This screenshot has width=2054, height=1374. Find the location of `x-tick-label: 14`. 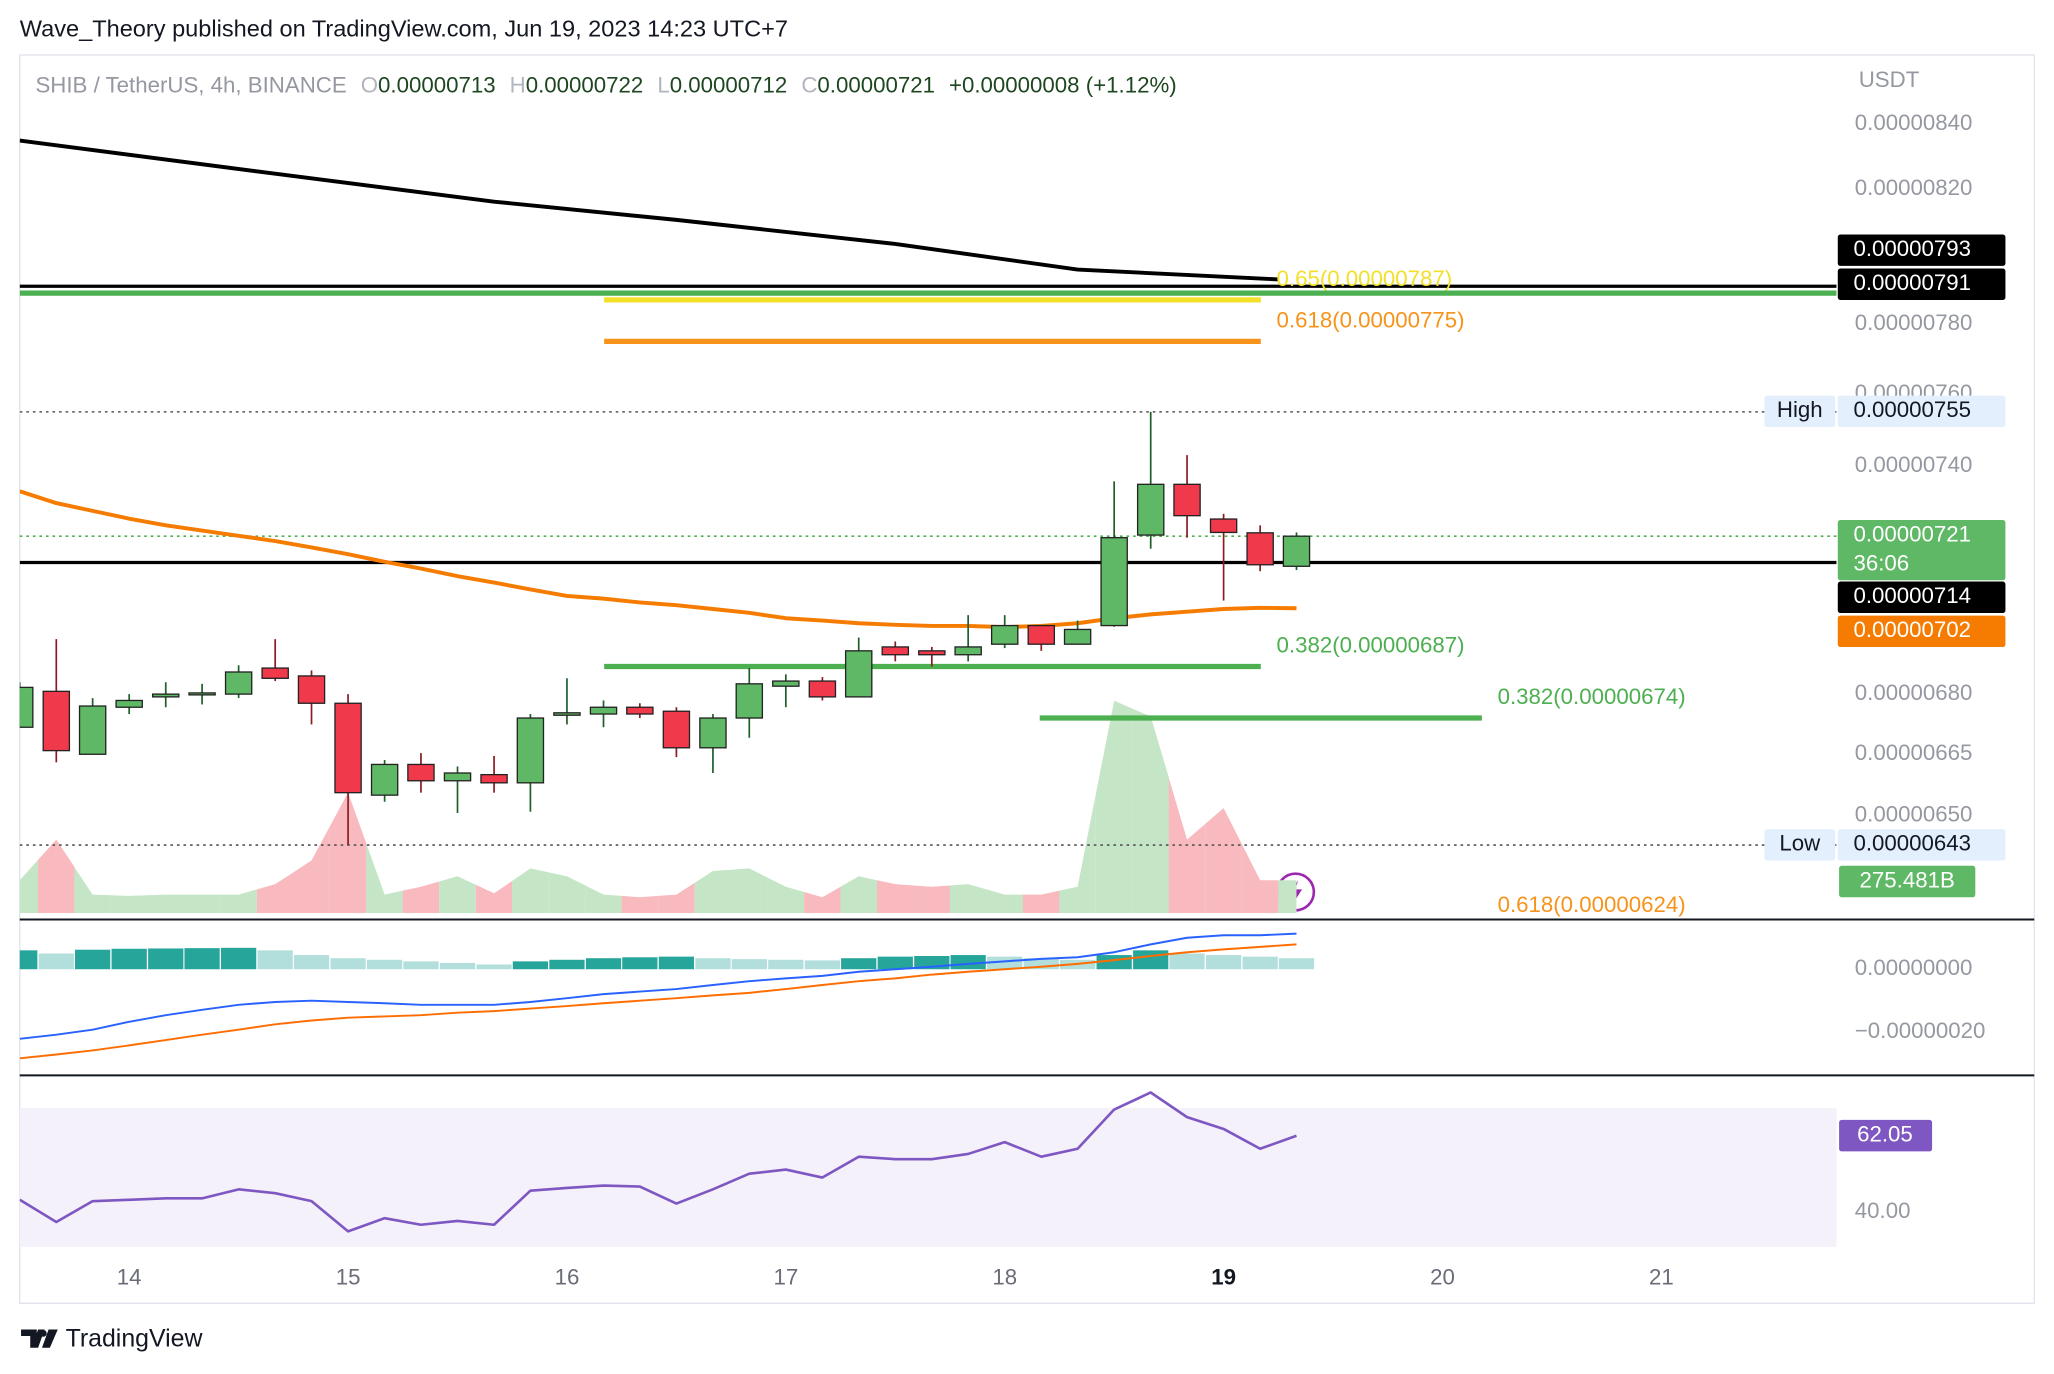

x-tick-label: 14 is located at coordinates (129, 1276).